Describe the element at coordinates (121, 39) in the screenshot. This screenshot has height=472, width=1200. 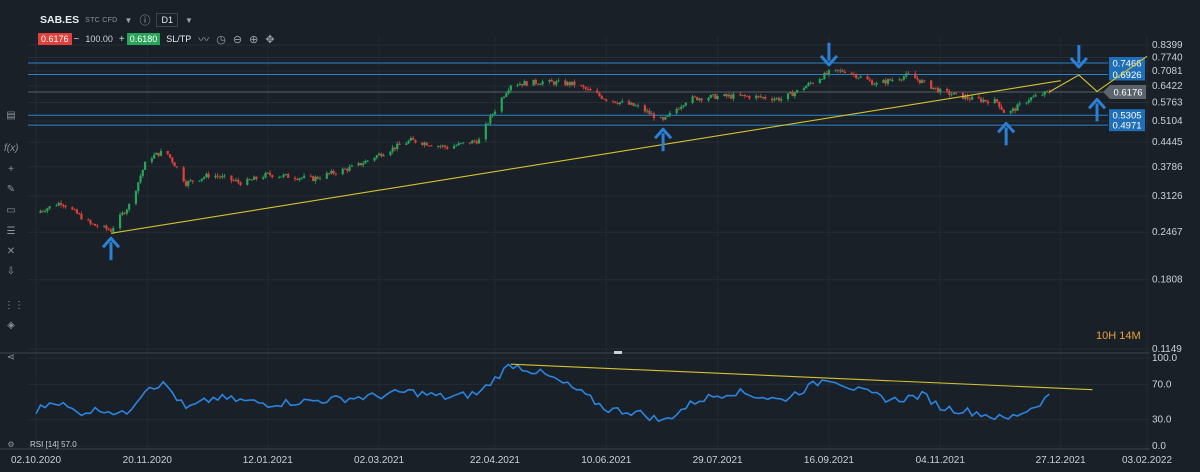
I see `plus-button: +` at that location.